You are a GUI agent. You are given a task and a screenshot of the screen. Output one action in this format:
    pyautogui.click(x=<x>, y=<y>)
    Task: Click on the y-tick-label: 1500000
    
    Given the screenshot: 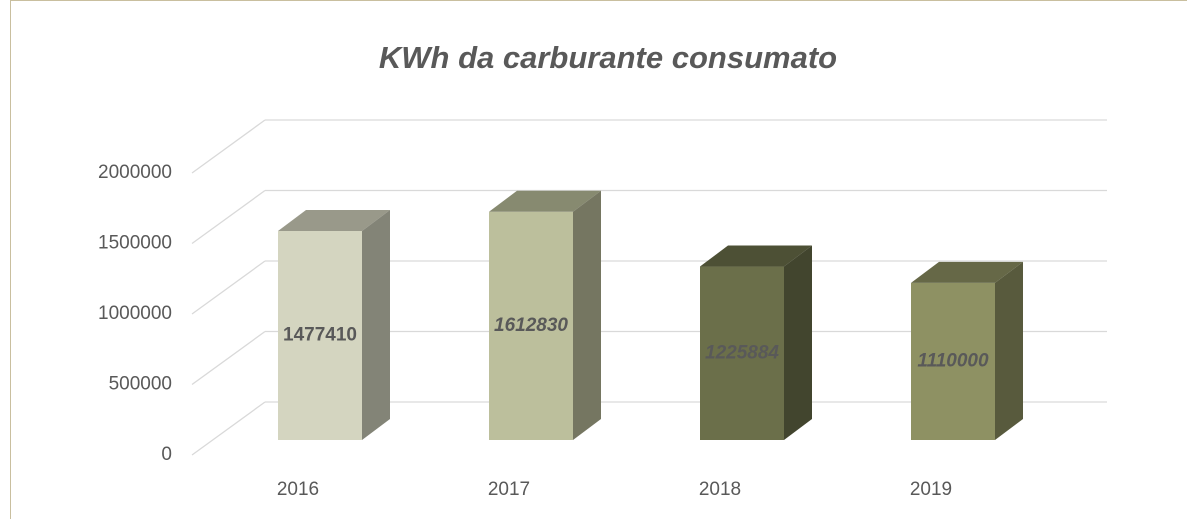 What is the action you would take?
    pyautogui.click(x=135, y=243)
    